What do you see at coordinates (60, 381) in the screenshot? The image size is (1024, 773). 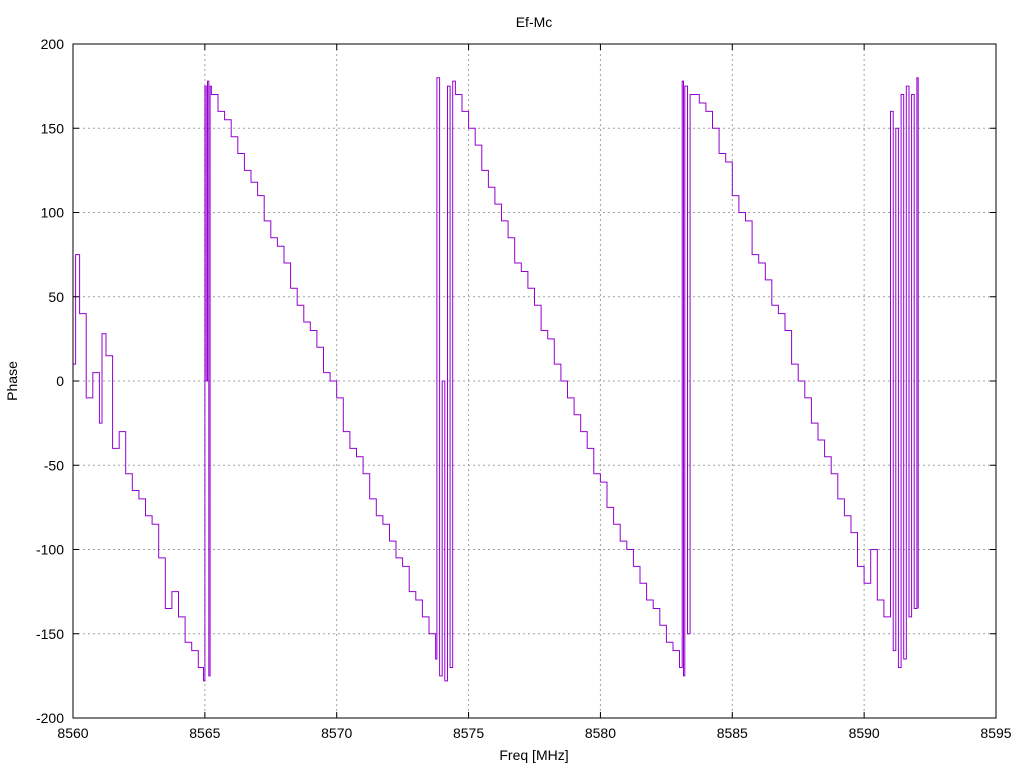 I see `y-tick-label: 0` at bounding box center [60, 381].